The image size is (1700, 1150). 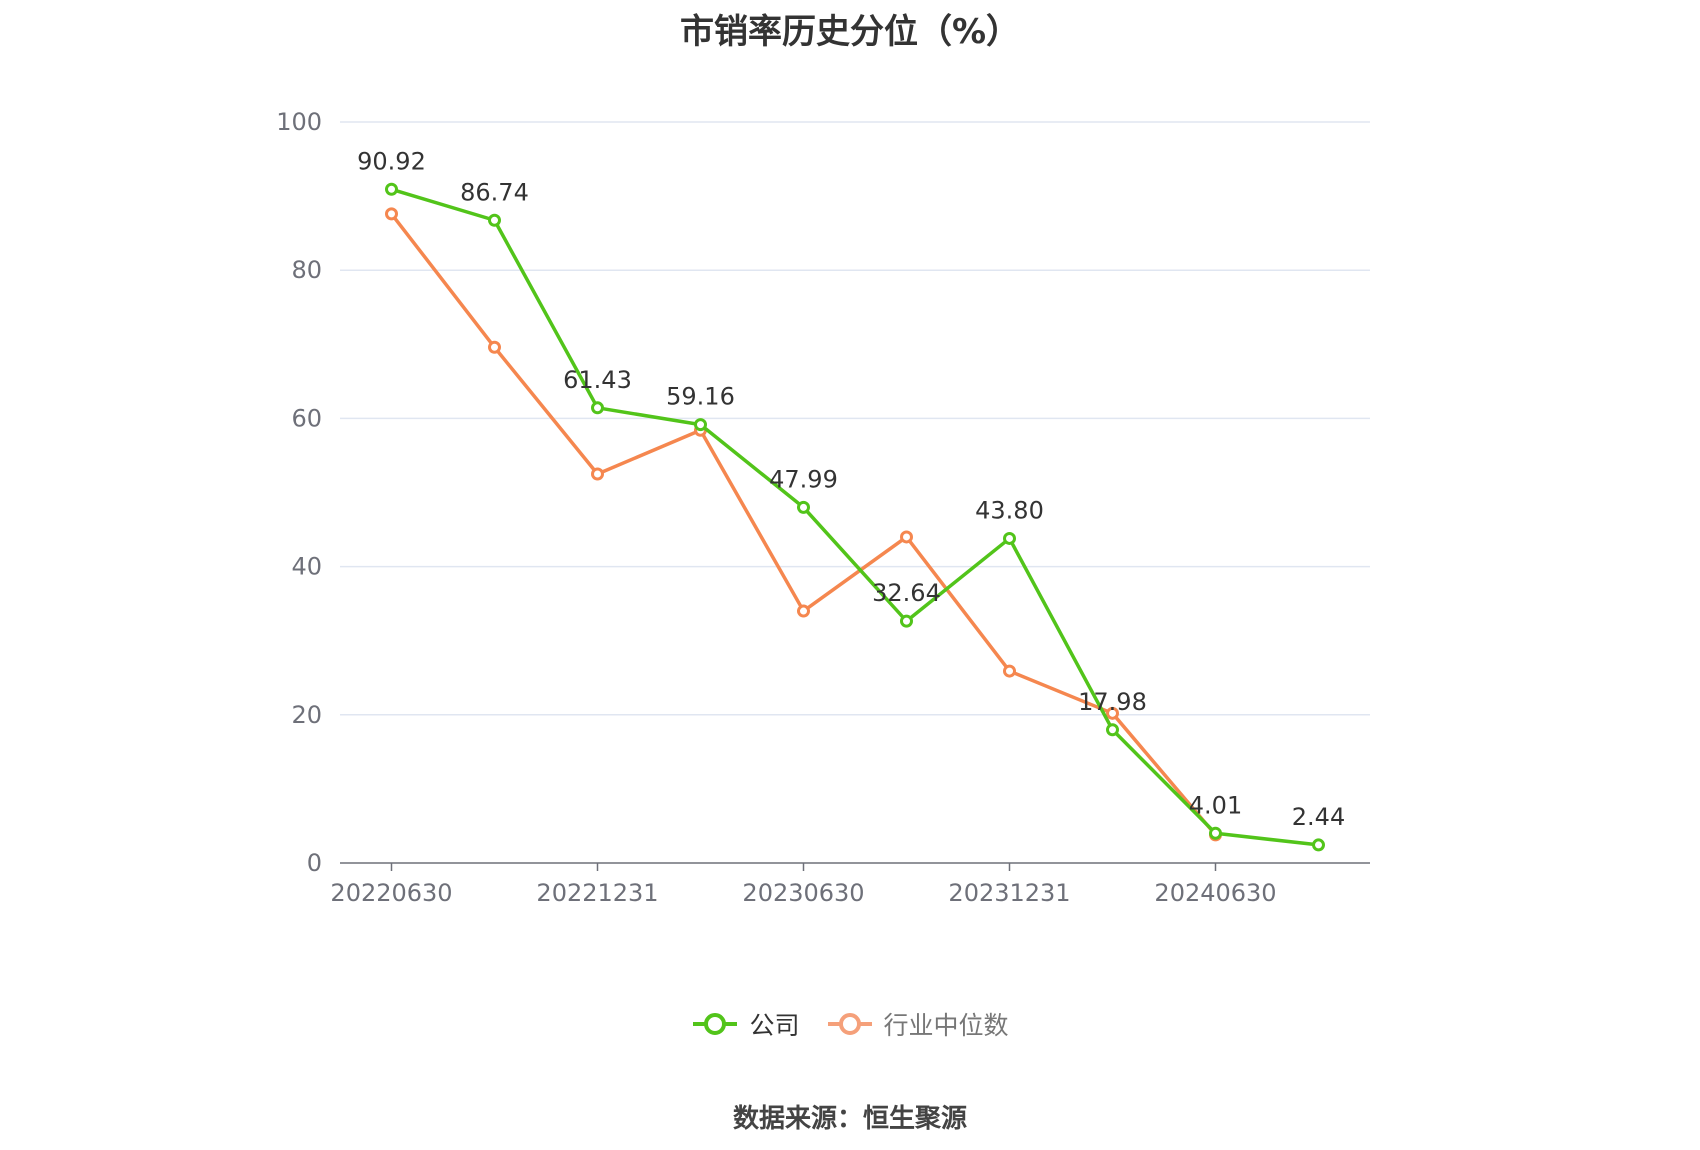 I want to click on x-tick-label-20220630: 20220630, so click(x=391, y=893).